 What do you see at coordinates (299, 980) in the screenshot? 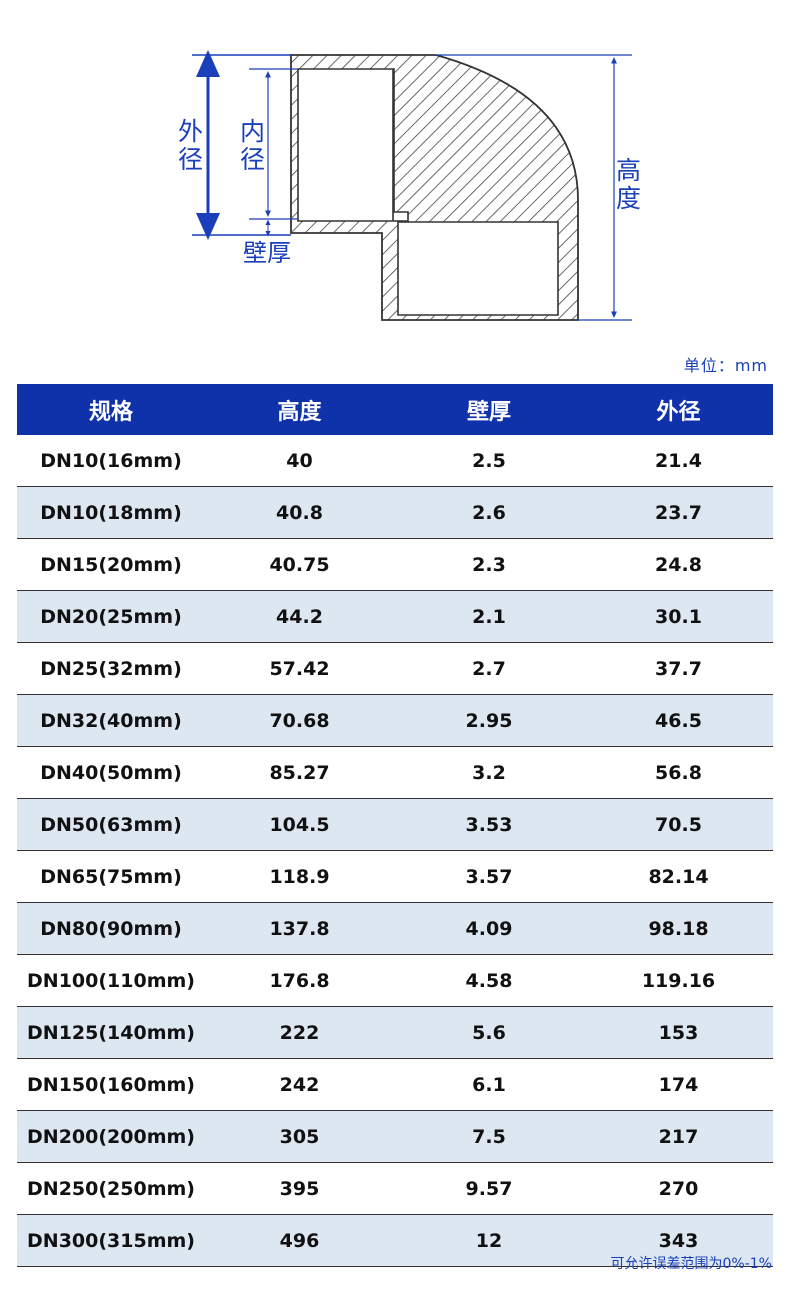
I see `cell-height: 176.8` at bounding box center [299, 980].